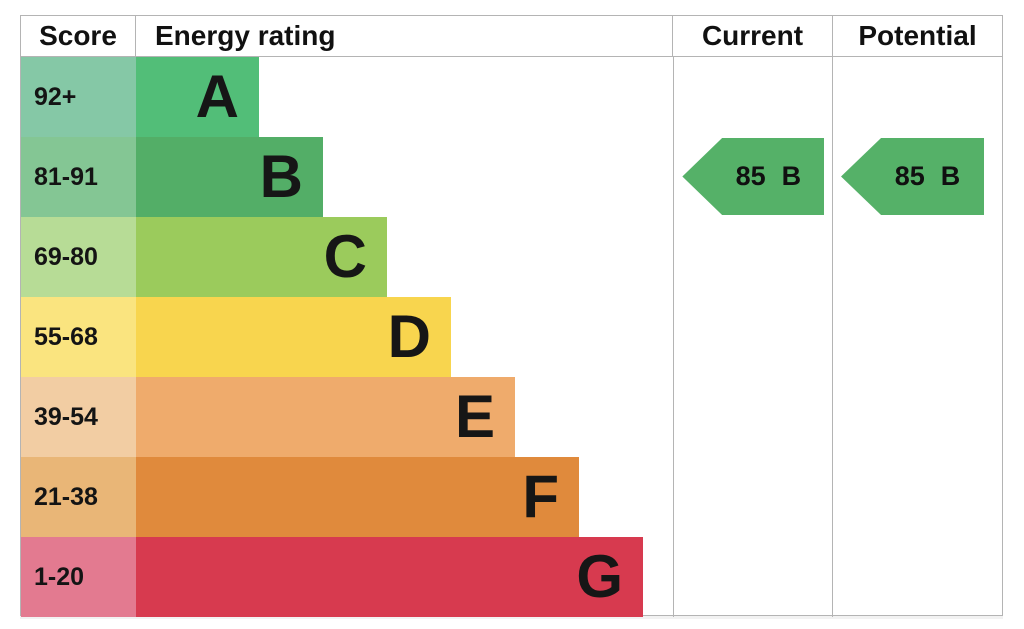  What do you see at coordinates (217, 96) in the screenshot?
I see `band-a-letter: A` at bounding box center [217, 96].